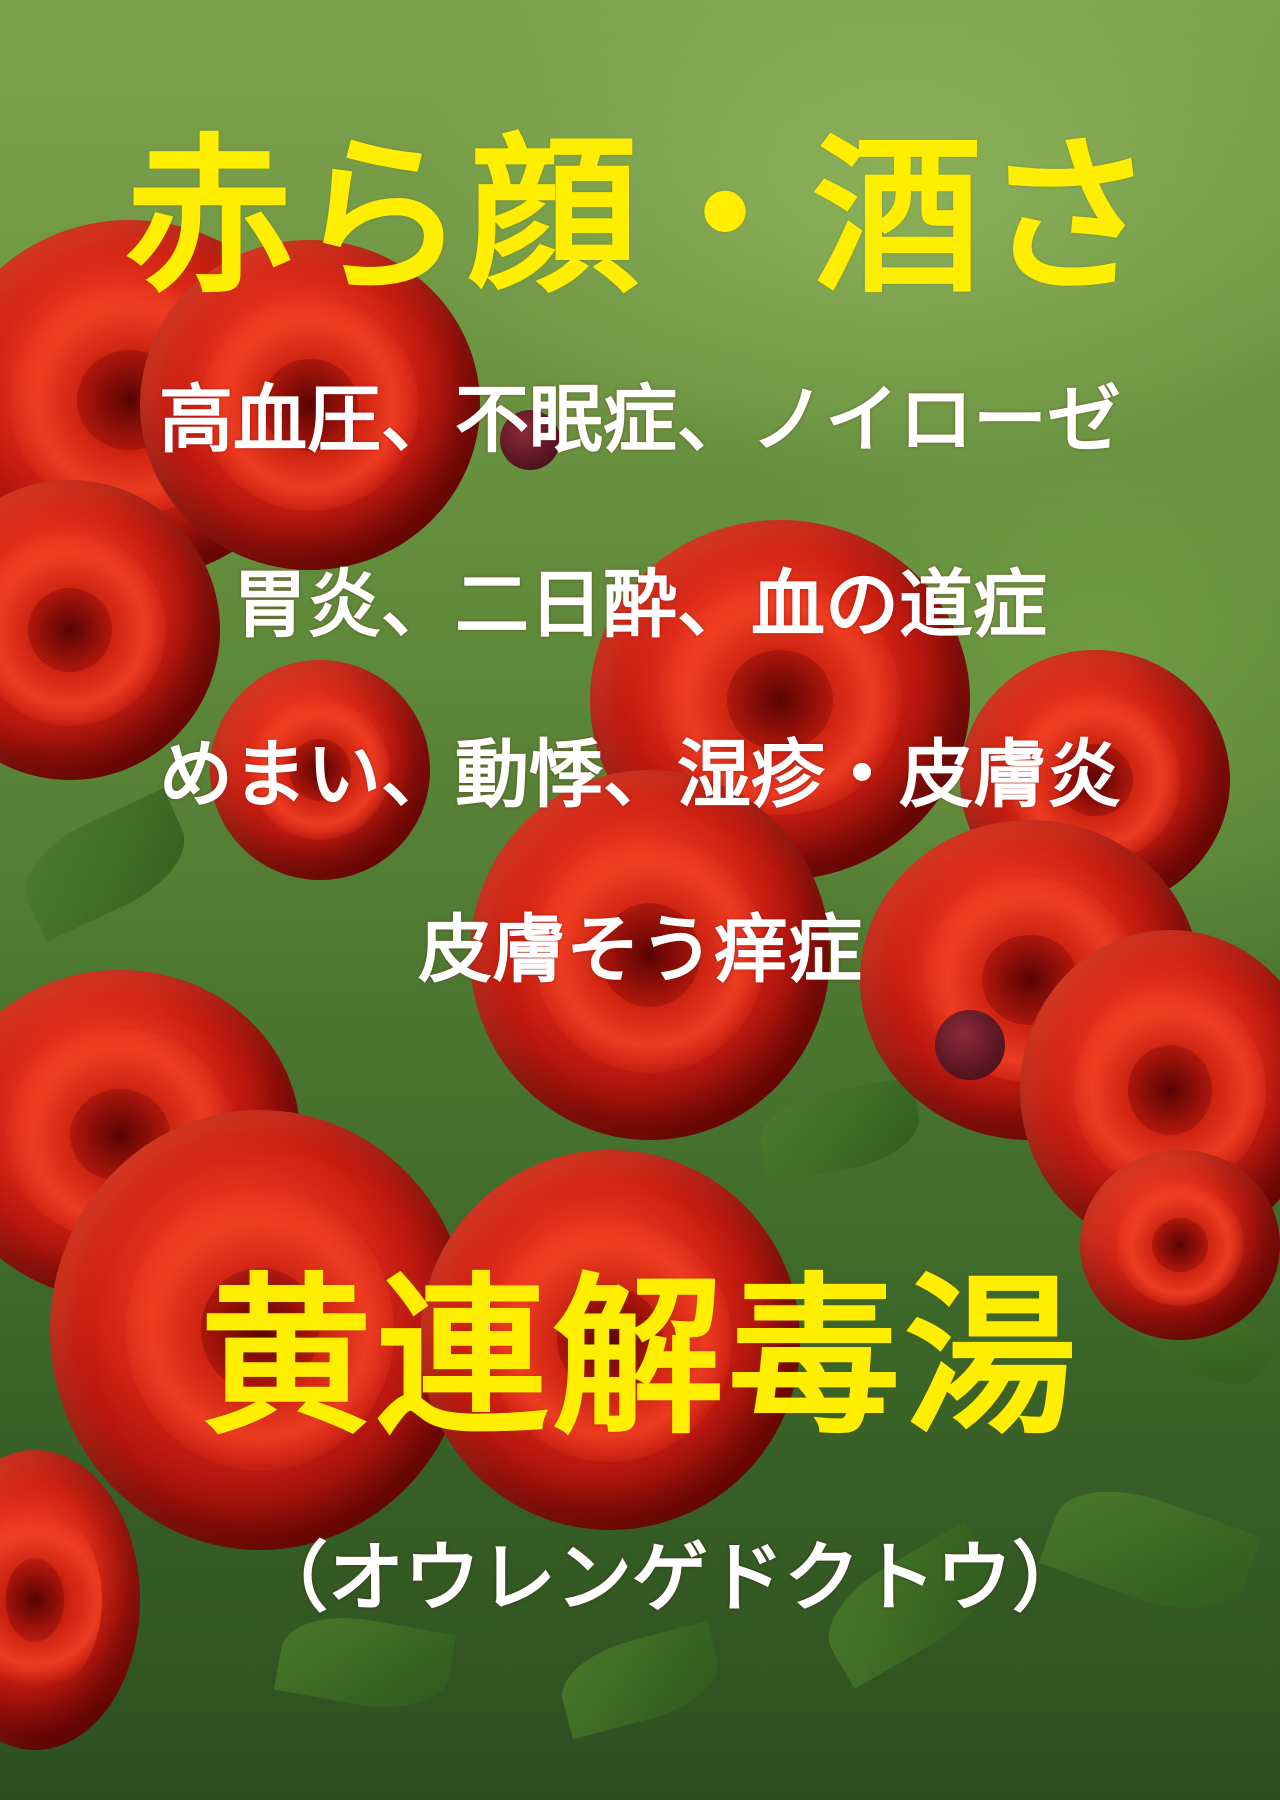  I want to click on symptom-line: 胃炎、二日酔、血の道症, so click(640, 605).